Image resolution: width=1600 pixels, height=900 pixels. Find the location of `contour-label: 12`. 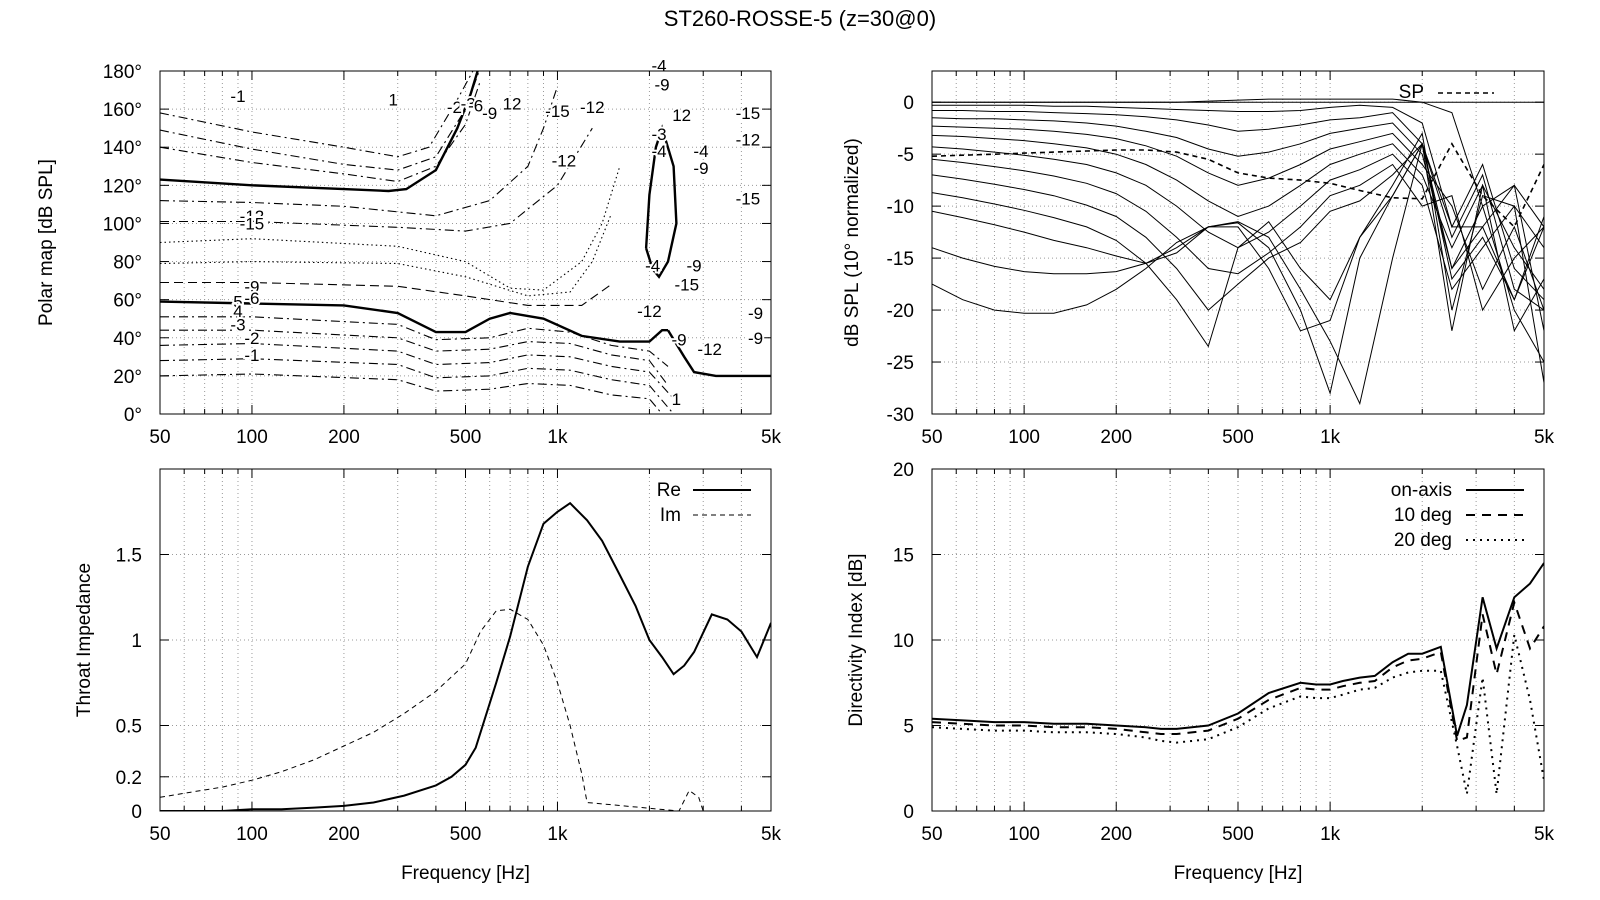

contour-label: 12 is located at coordinates (512, 103).